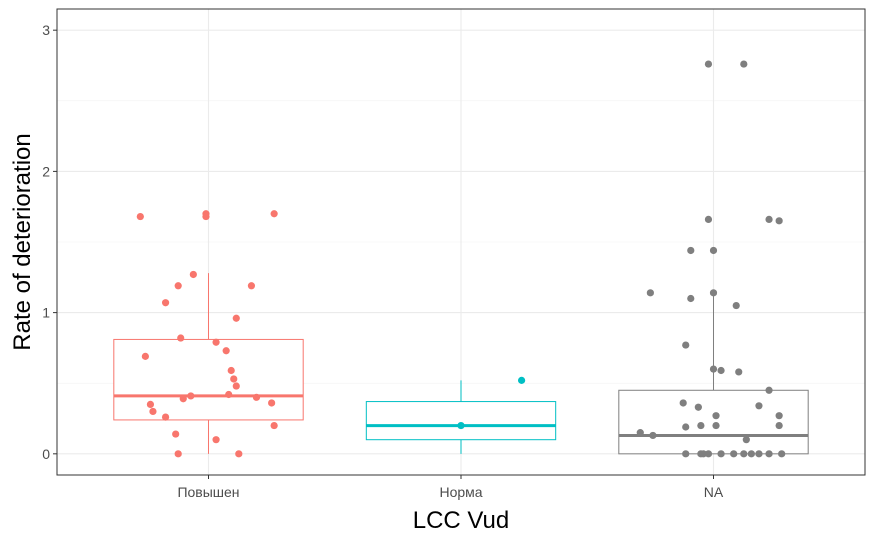  What do you see at coordinates (49, 242) in the screenshot?
I see `y-axis: 0 1 2 3` at bounding box center [49, 242].